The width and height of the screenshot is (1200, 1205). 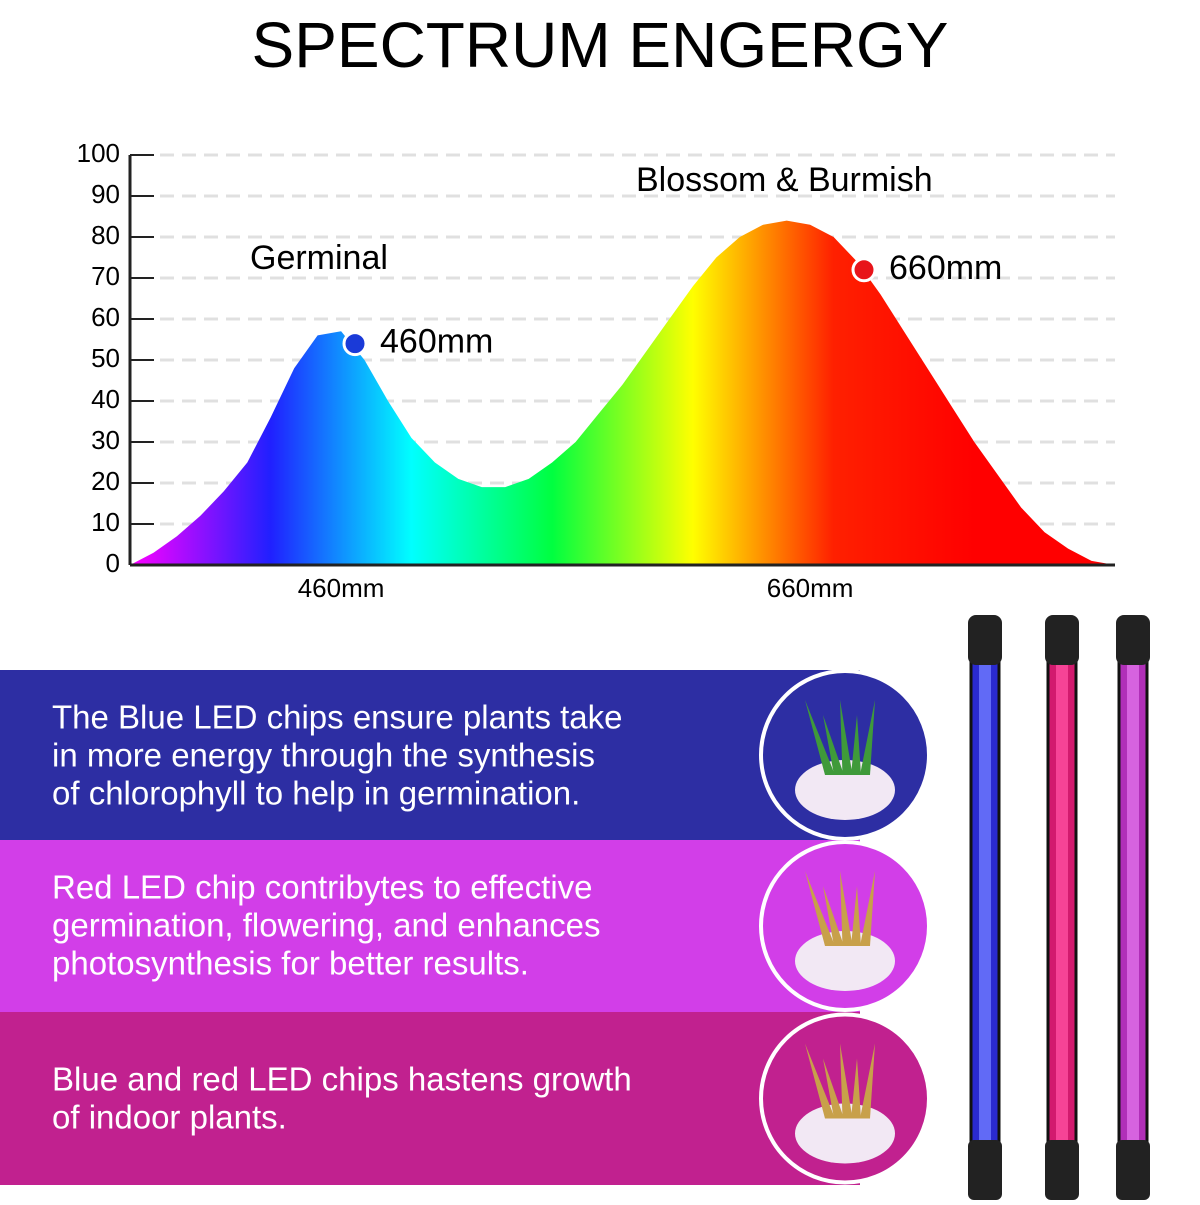 What do you see at coordinates (105, 358) in the screenshot?
I see `y-tick-label: 50` at bounding box center [105, 358].